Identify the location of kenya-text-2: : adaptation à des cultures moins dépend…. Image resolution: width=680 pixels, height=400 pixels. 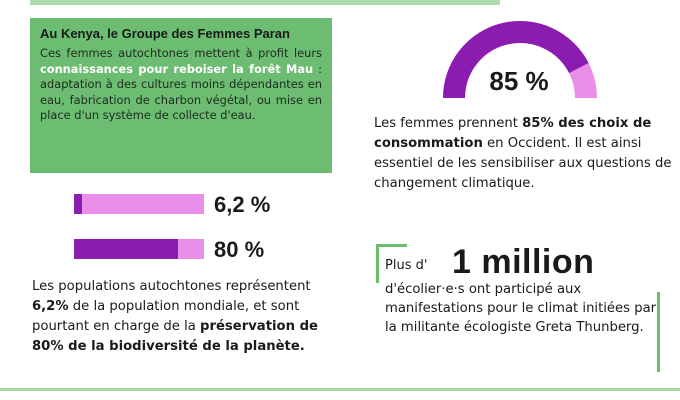
(181, 92).